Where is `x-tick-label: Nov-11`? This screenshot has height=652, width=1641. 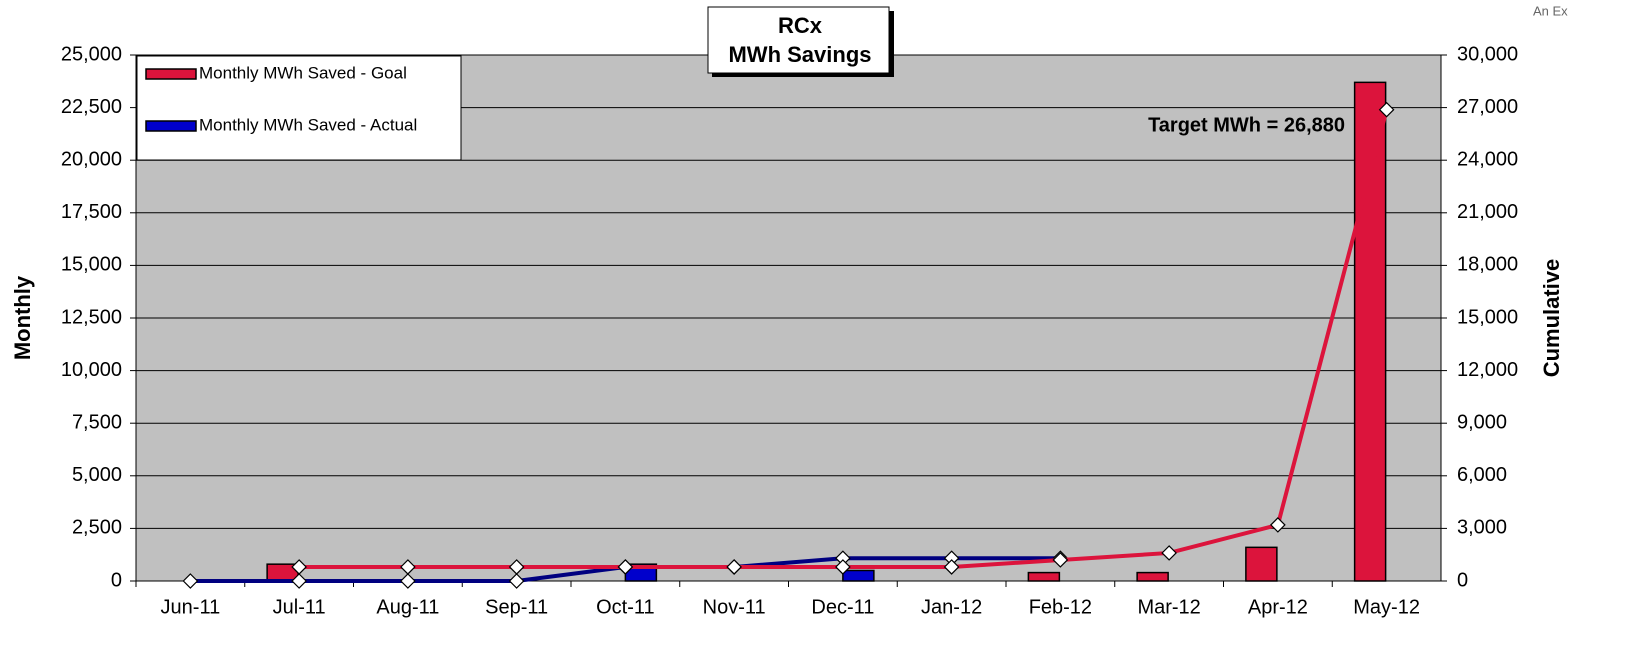
x-tick-label: Nov-11 is located at coordinates (734, 607).